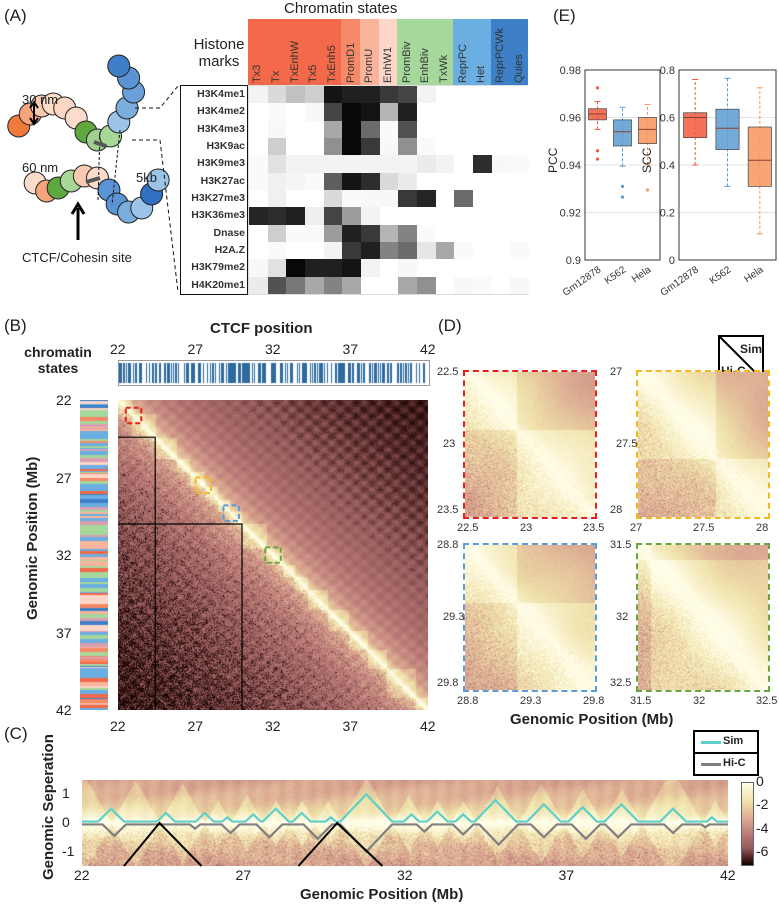  What do you see at coordinates (762, 827) in the screenshot?
I see `colorbar-tick-label: -4` at bounding box center [762, 827].